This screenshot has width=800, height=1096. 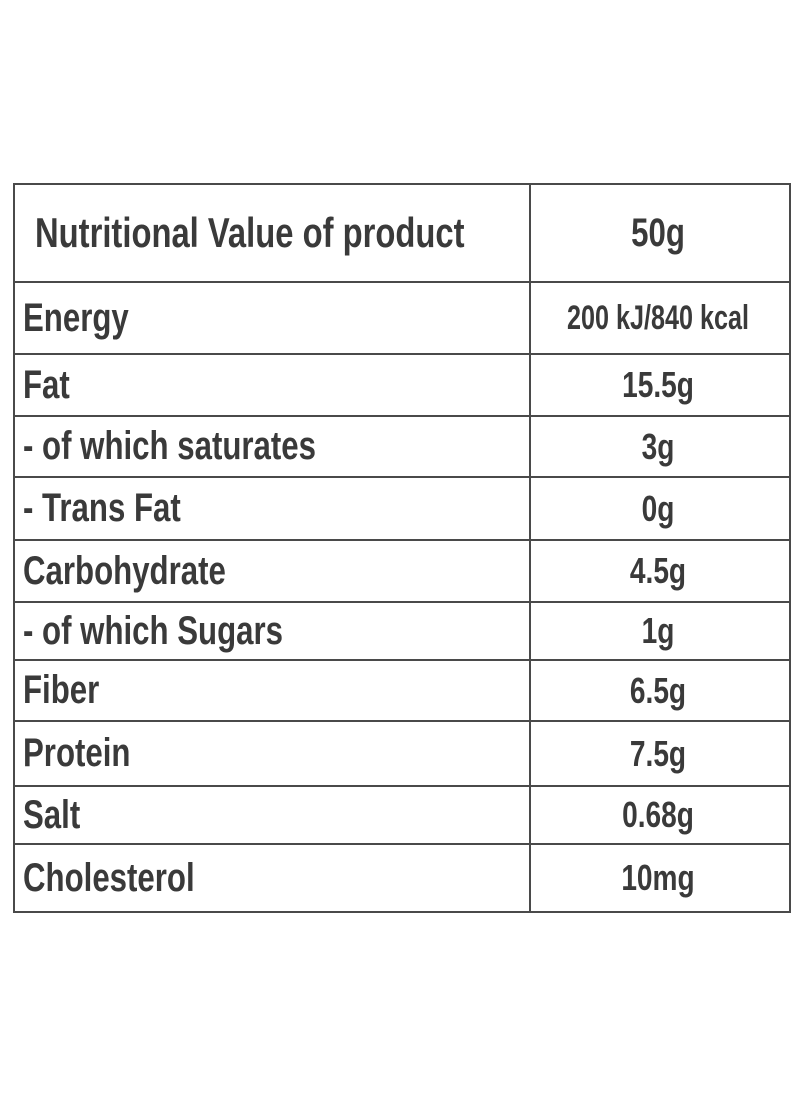 What do you see at coordinates (658, 570) in the screenshot?
I see `row-value: 4.5g` at bounding box center [658, 570].